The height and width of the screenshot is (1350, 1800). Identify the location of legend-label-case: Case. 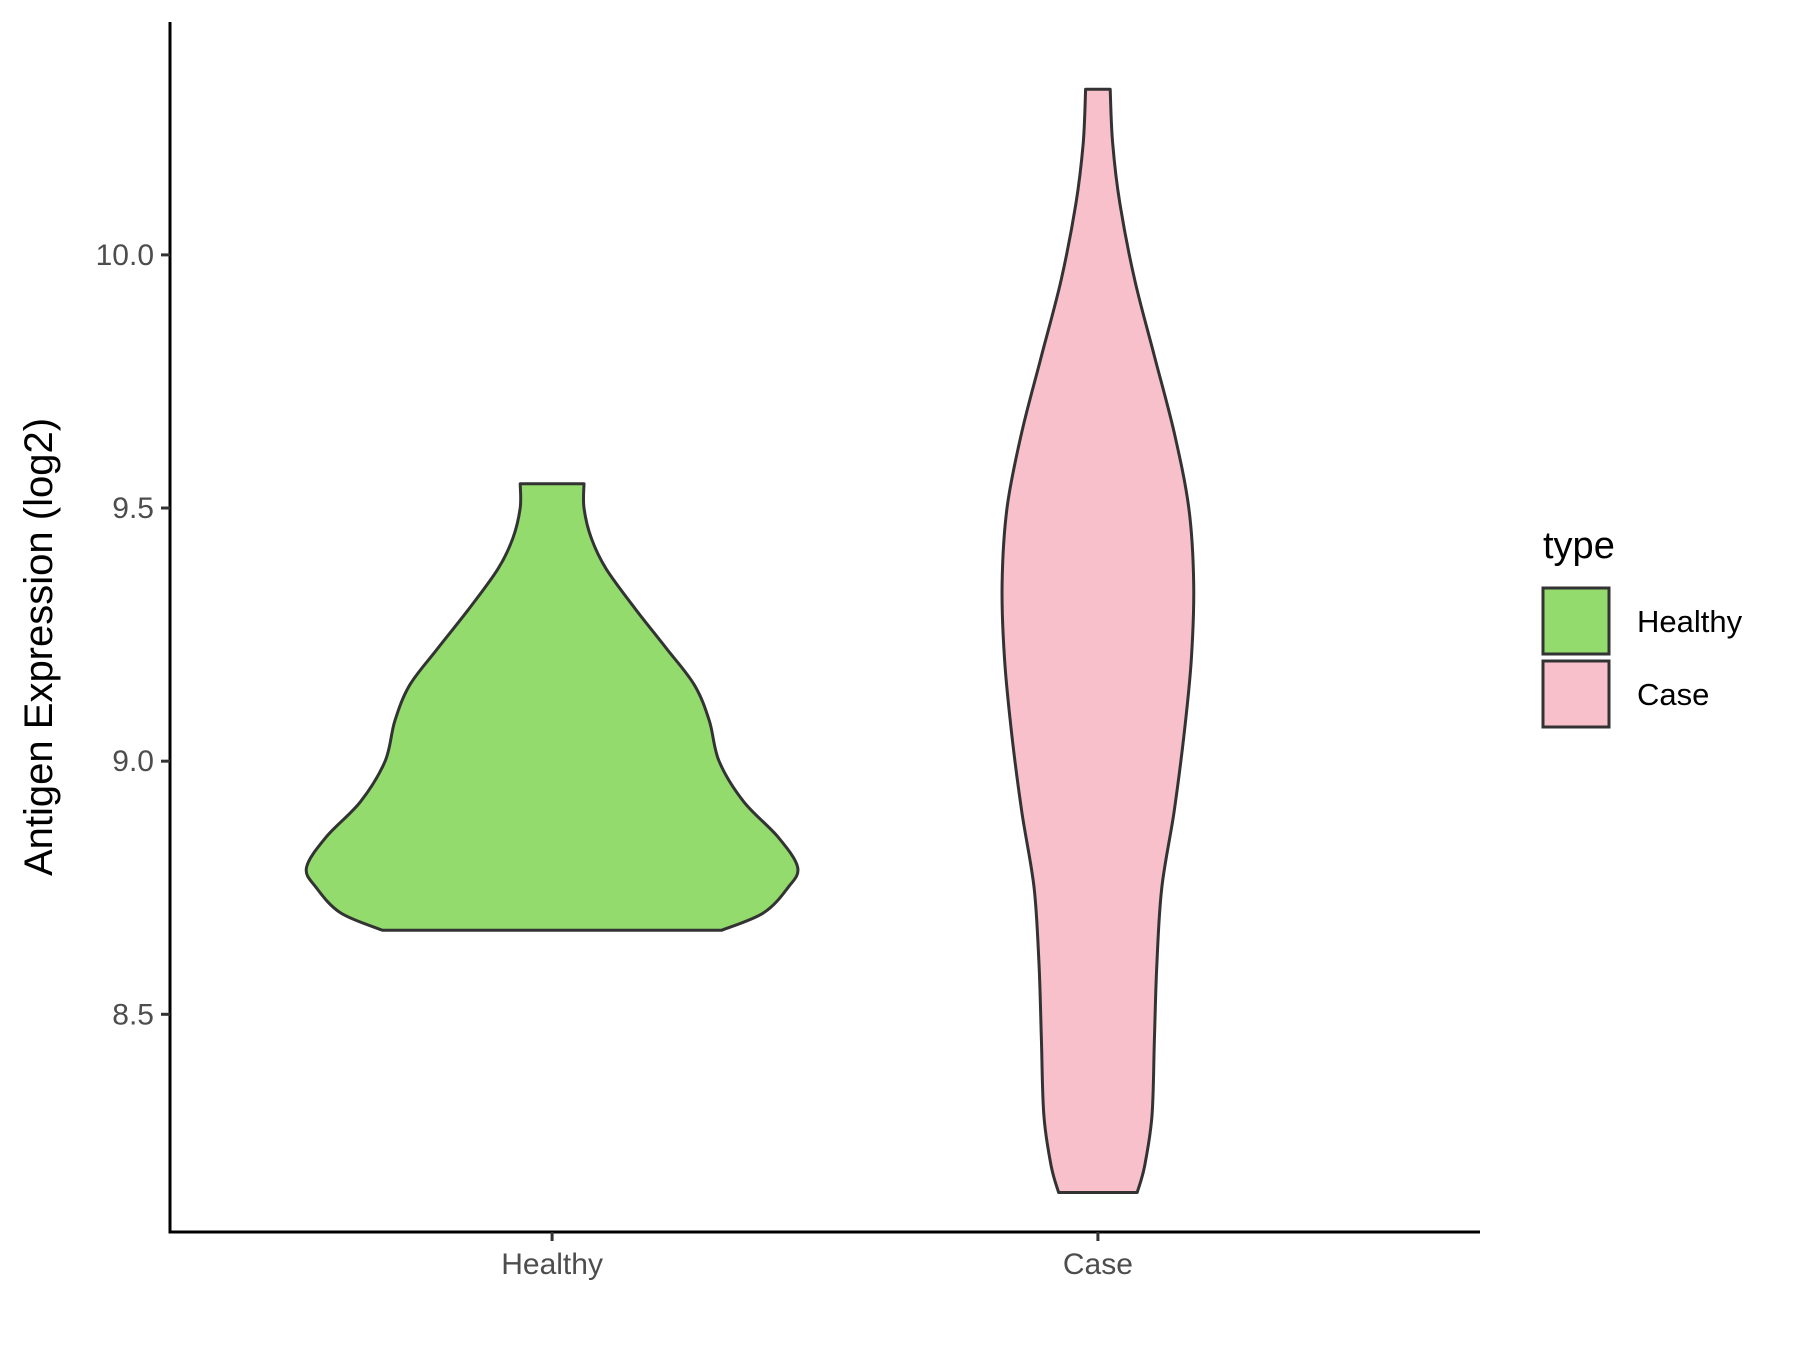
(1673, 694).